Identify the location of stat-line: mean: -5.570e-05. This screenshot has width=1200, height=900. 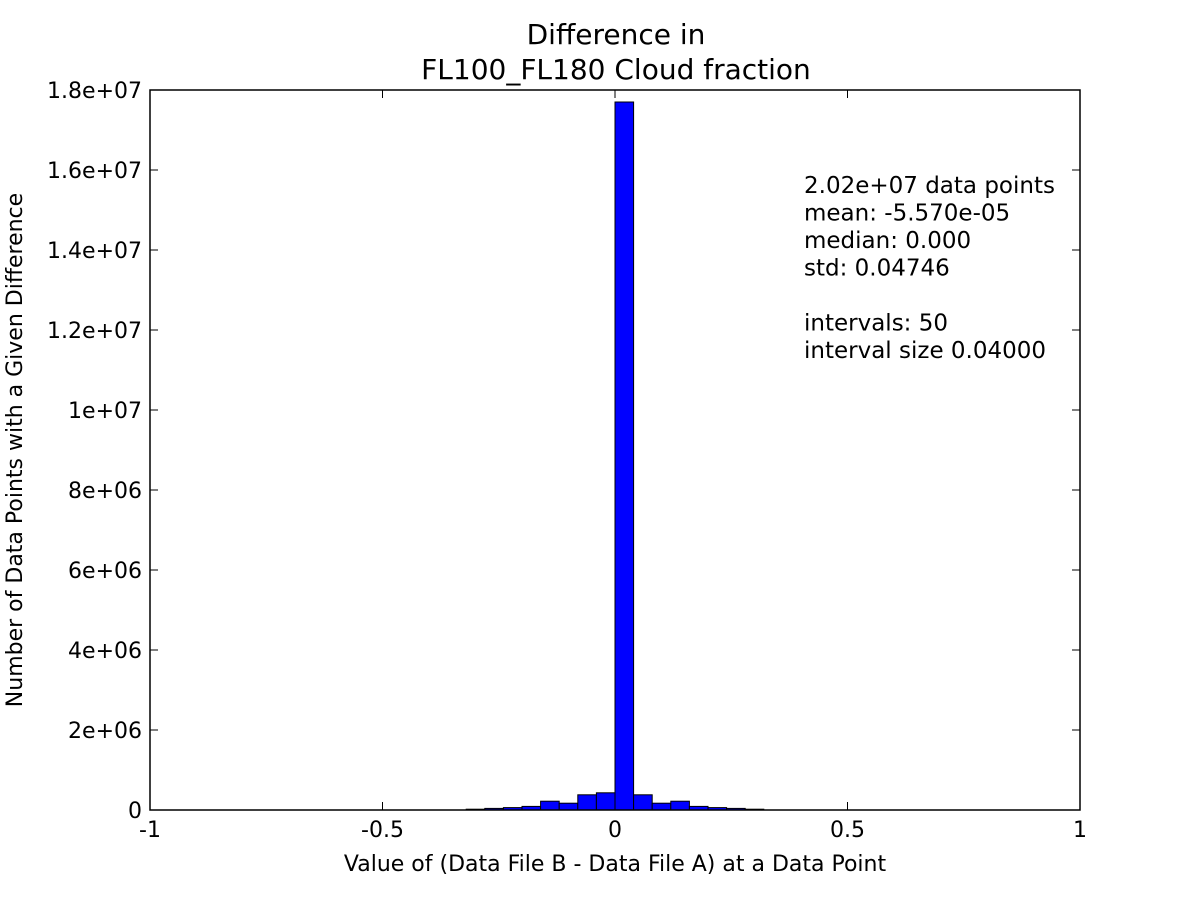
(907, 214).